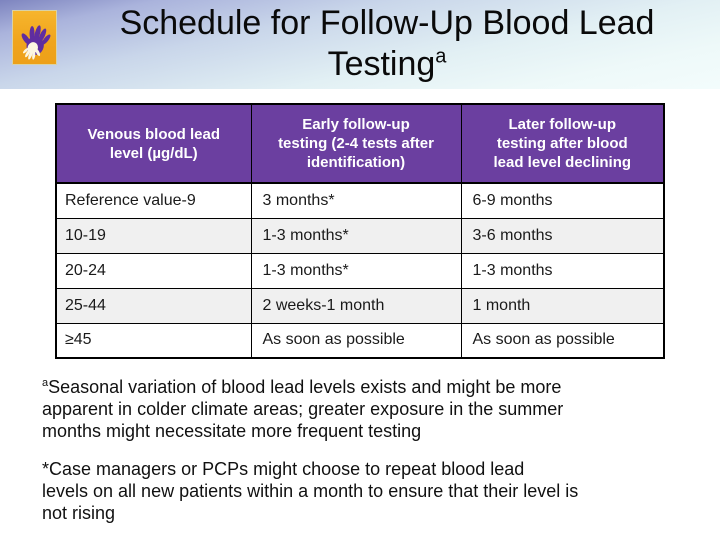 Image resolution: width=720 pixels, height=540 pixels. What do you see at coordinates (562, 305) in the screenshot?
I see `table-cell: 1 month` at bounding box center [562, 305].